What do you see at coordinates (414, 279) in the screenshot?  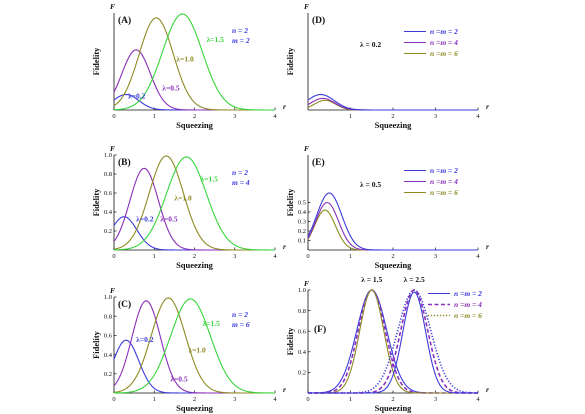 I see `curve-annotation: λ = 2.5` at bounding box center [414, 279].